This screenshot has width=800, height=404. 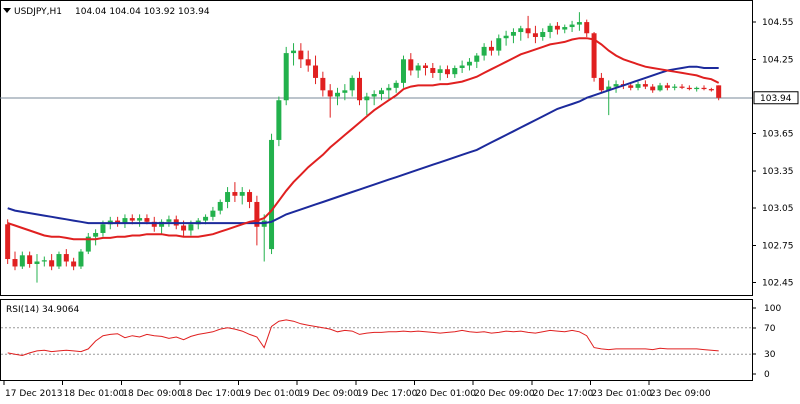 I want to click on rsi-title: RSI(14) 34.9064, so click(x=42, y=310).